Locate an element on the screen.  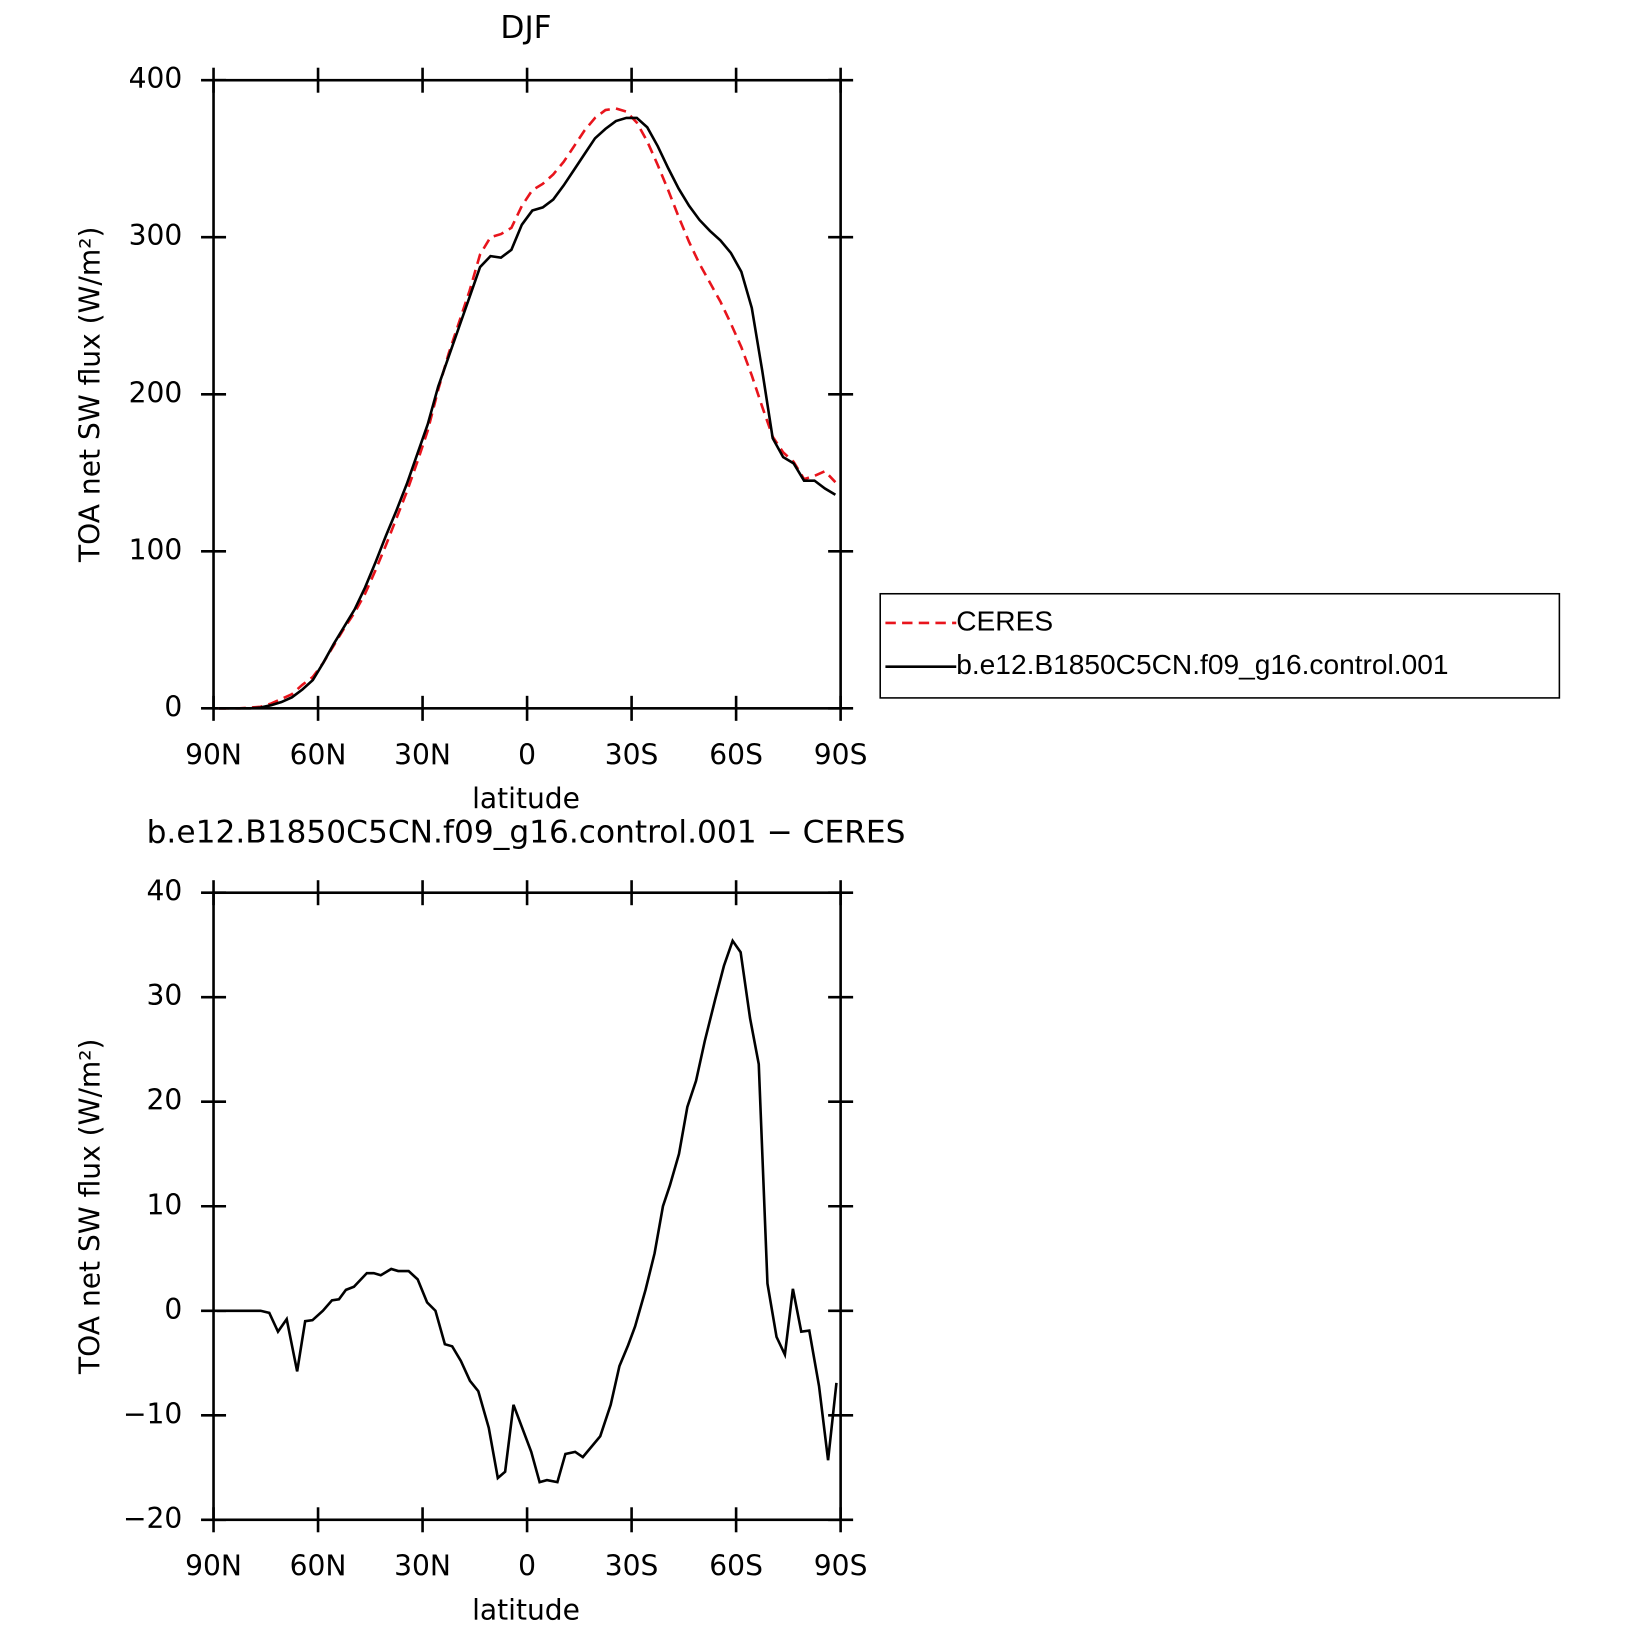
legend-label: b.e12.B1850C5CN.f09_g16.control.001 is located at coordinates (1202, 664).